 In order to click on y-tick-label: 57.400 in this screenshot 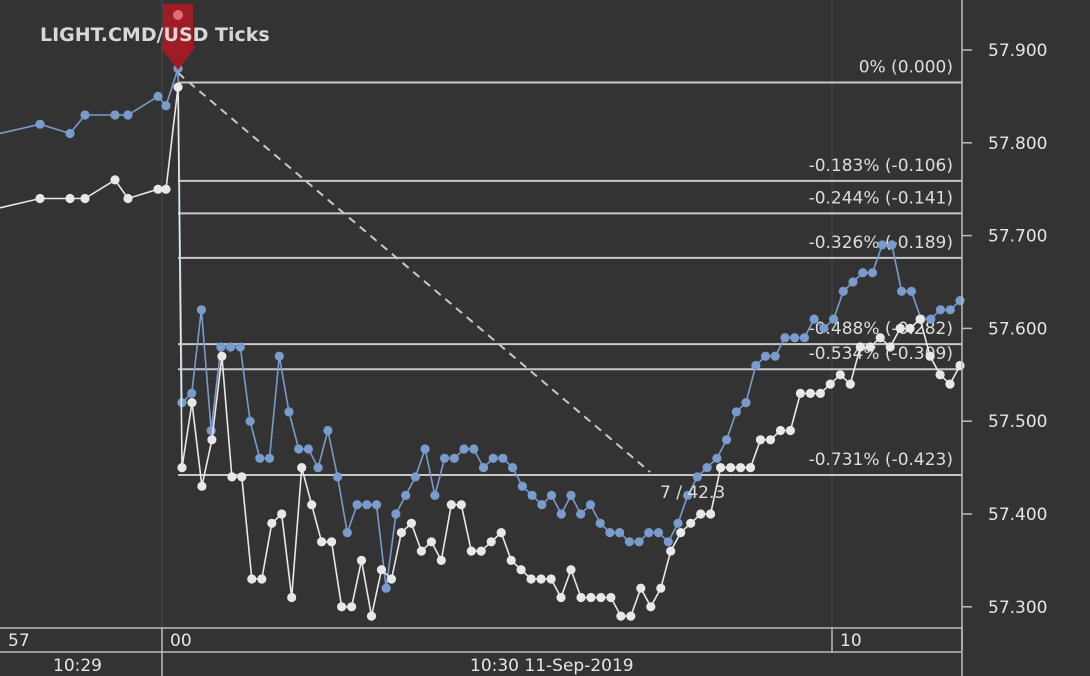, I will do `click(1017, 515)`.